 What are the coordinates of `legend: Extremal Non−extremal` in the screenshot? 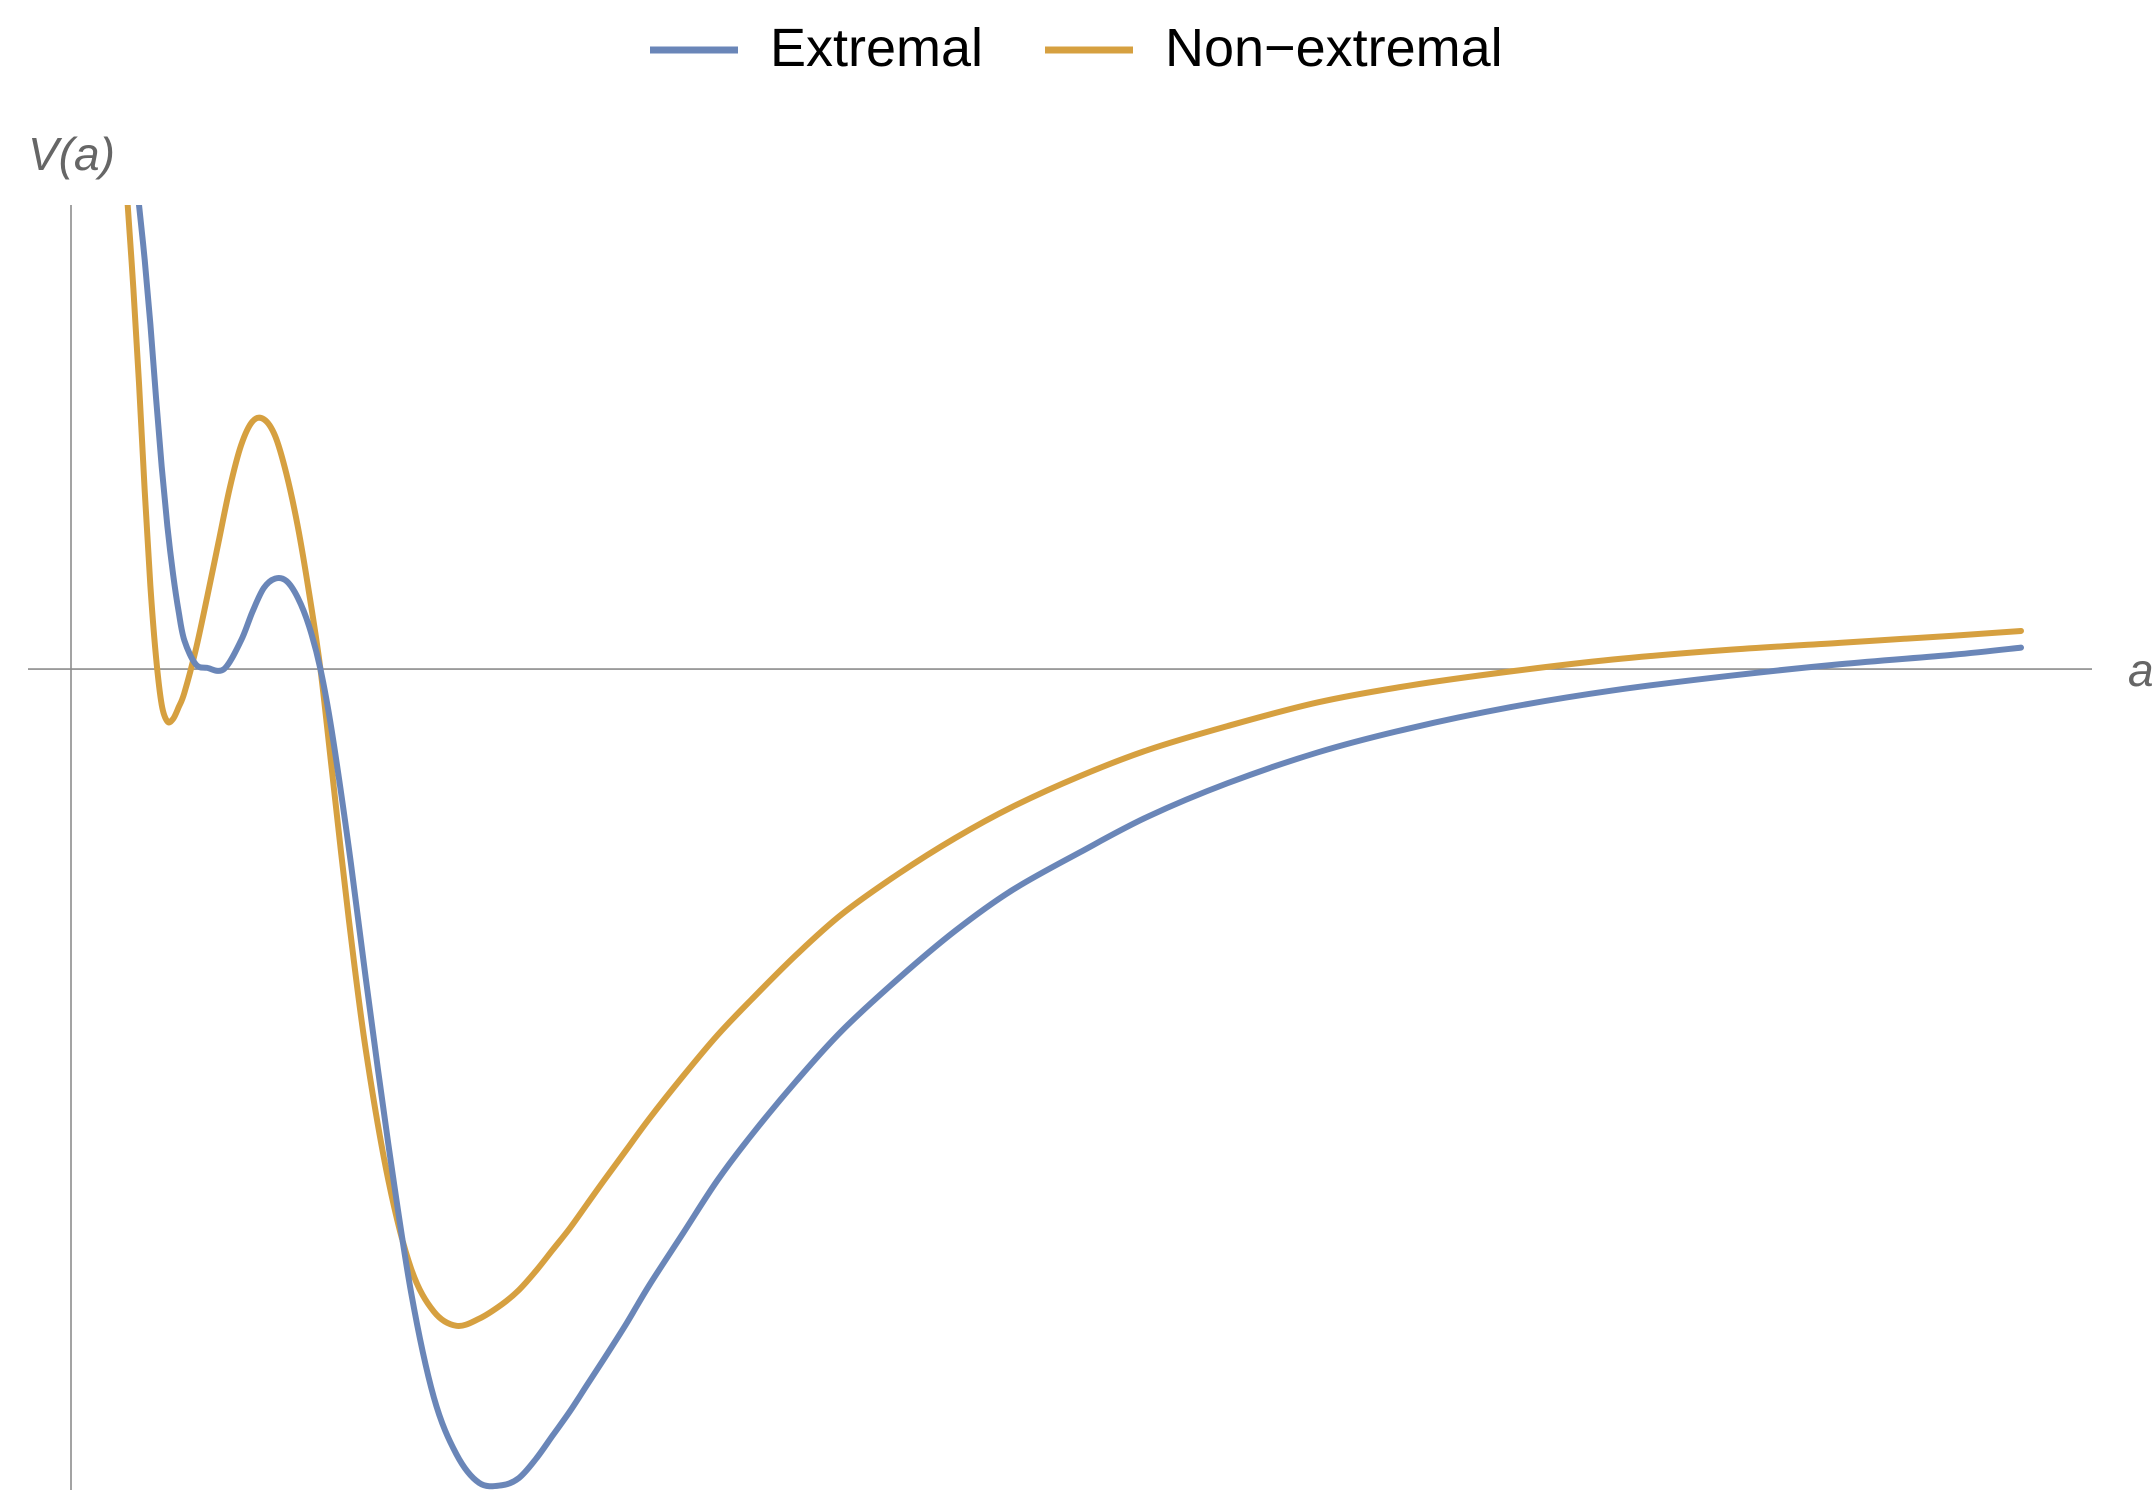 It's located at (1076, 48).